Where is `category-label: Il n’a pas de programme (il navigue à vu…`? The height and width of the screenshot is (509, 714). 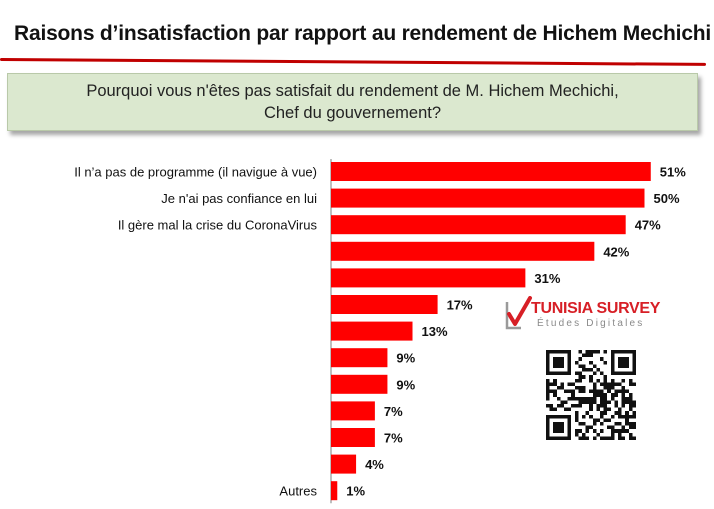 category-label: Il n’a pas de programme (il navigue à vu… is located at coordinates (195, 172).